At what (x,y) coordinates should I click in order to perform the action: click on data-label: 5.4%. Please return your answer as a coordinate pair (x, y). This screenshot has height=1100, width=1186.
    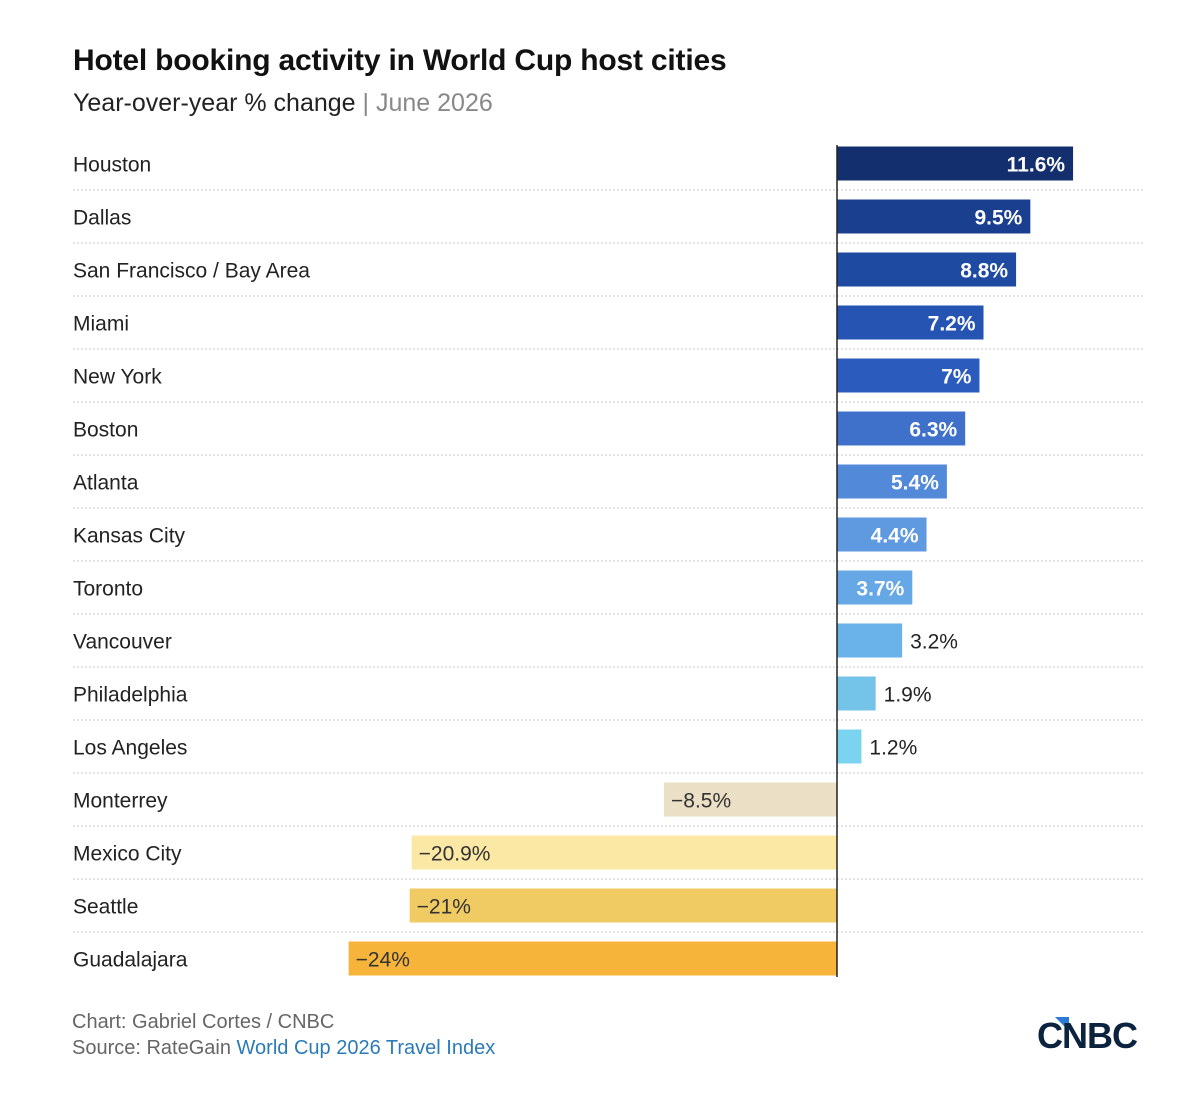
    Looking at the image, I should click on (915, 483).